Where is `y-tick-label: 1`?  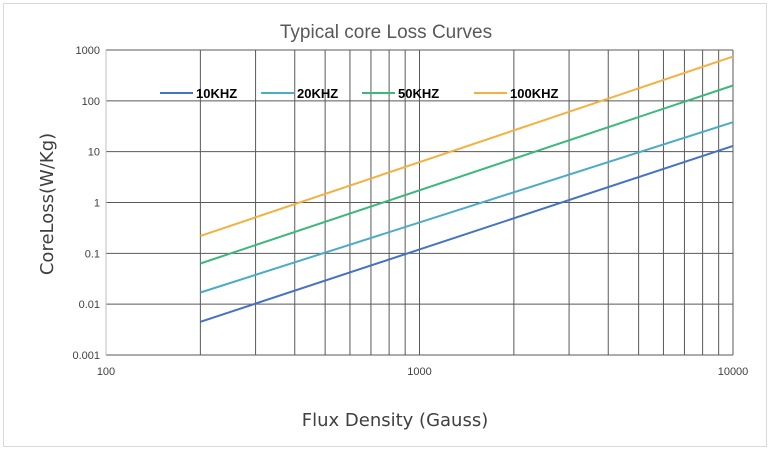 y-tick-label: 1 is located at coordinates (97, 204).